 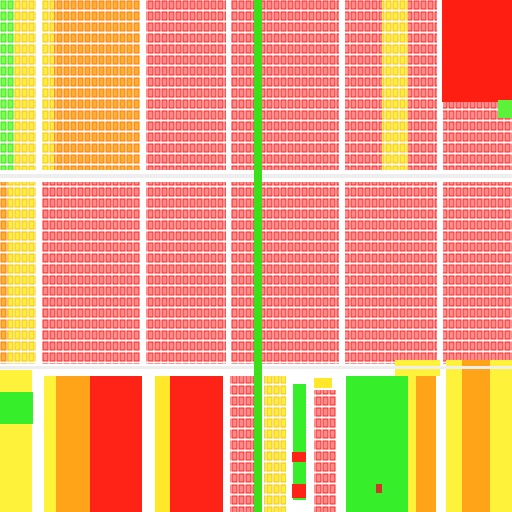 What do you see at coordinates (258, 256) in the screenshot?
I see `stripe` at bounding box center [258, 256].